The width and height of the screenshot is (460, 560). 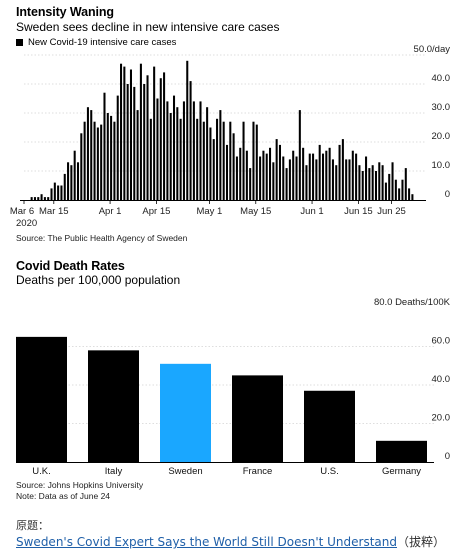 What do you see at coordinates (98, 280) in the screenshot?
I see `chart2-subtitle: Deaths per 100,000 population` at bounding box center [98, 280].